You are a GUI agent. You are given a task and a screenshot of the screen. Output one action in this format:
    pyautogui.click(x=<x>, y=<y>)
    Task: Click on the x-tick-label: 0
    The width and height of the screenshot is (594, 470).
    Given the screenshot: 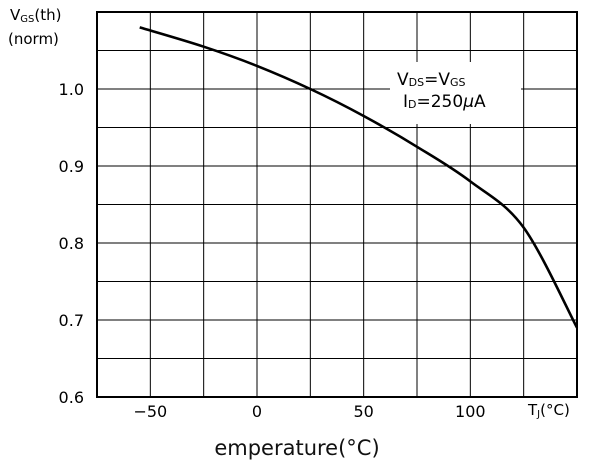 What is the action you would take?
    pyautogui.click(x=257, y=411)
    